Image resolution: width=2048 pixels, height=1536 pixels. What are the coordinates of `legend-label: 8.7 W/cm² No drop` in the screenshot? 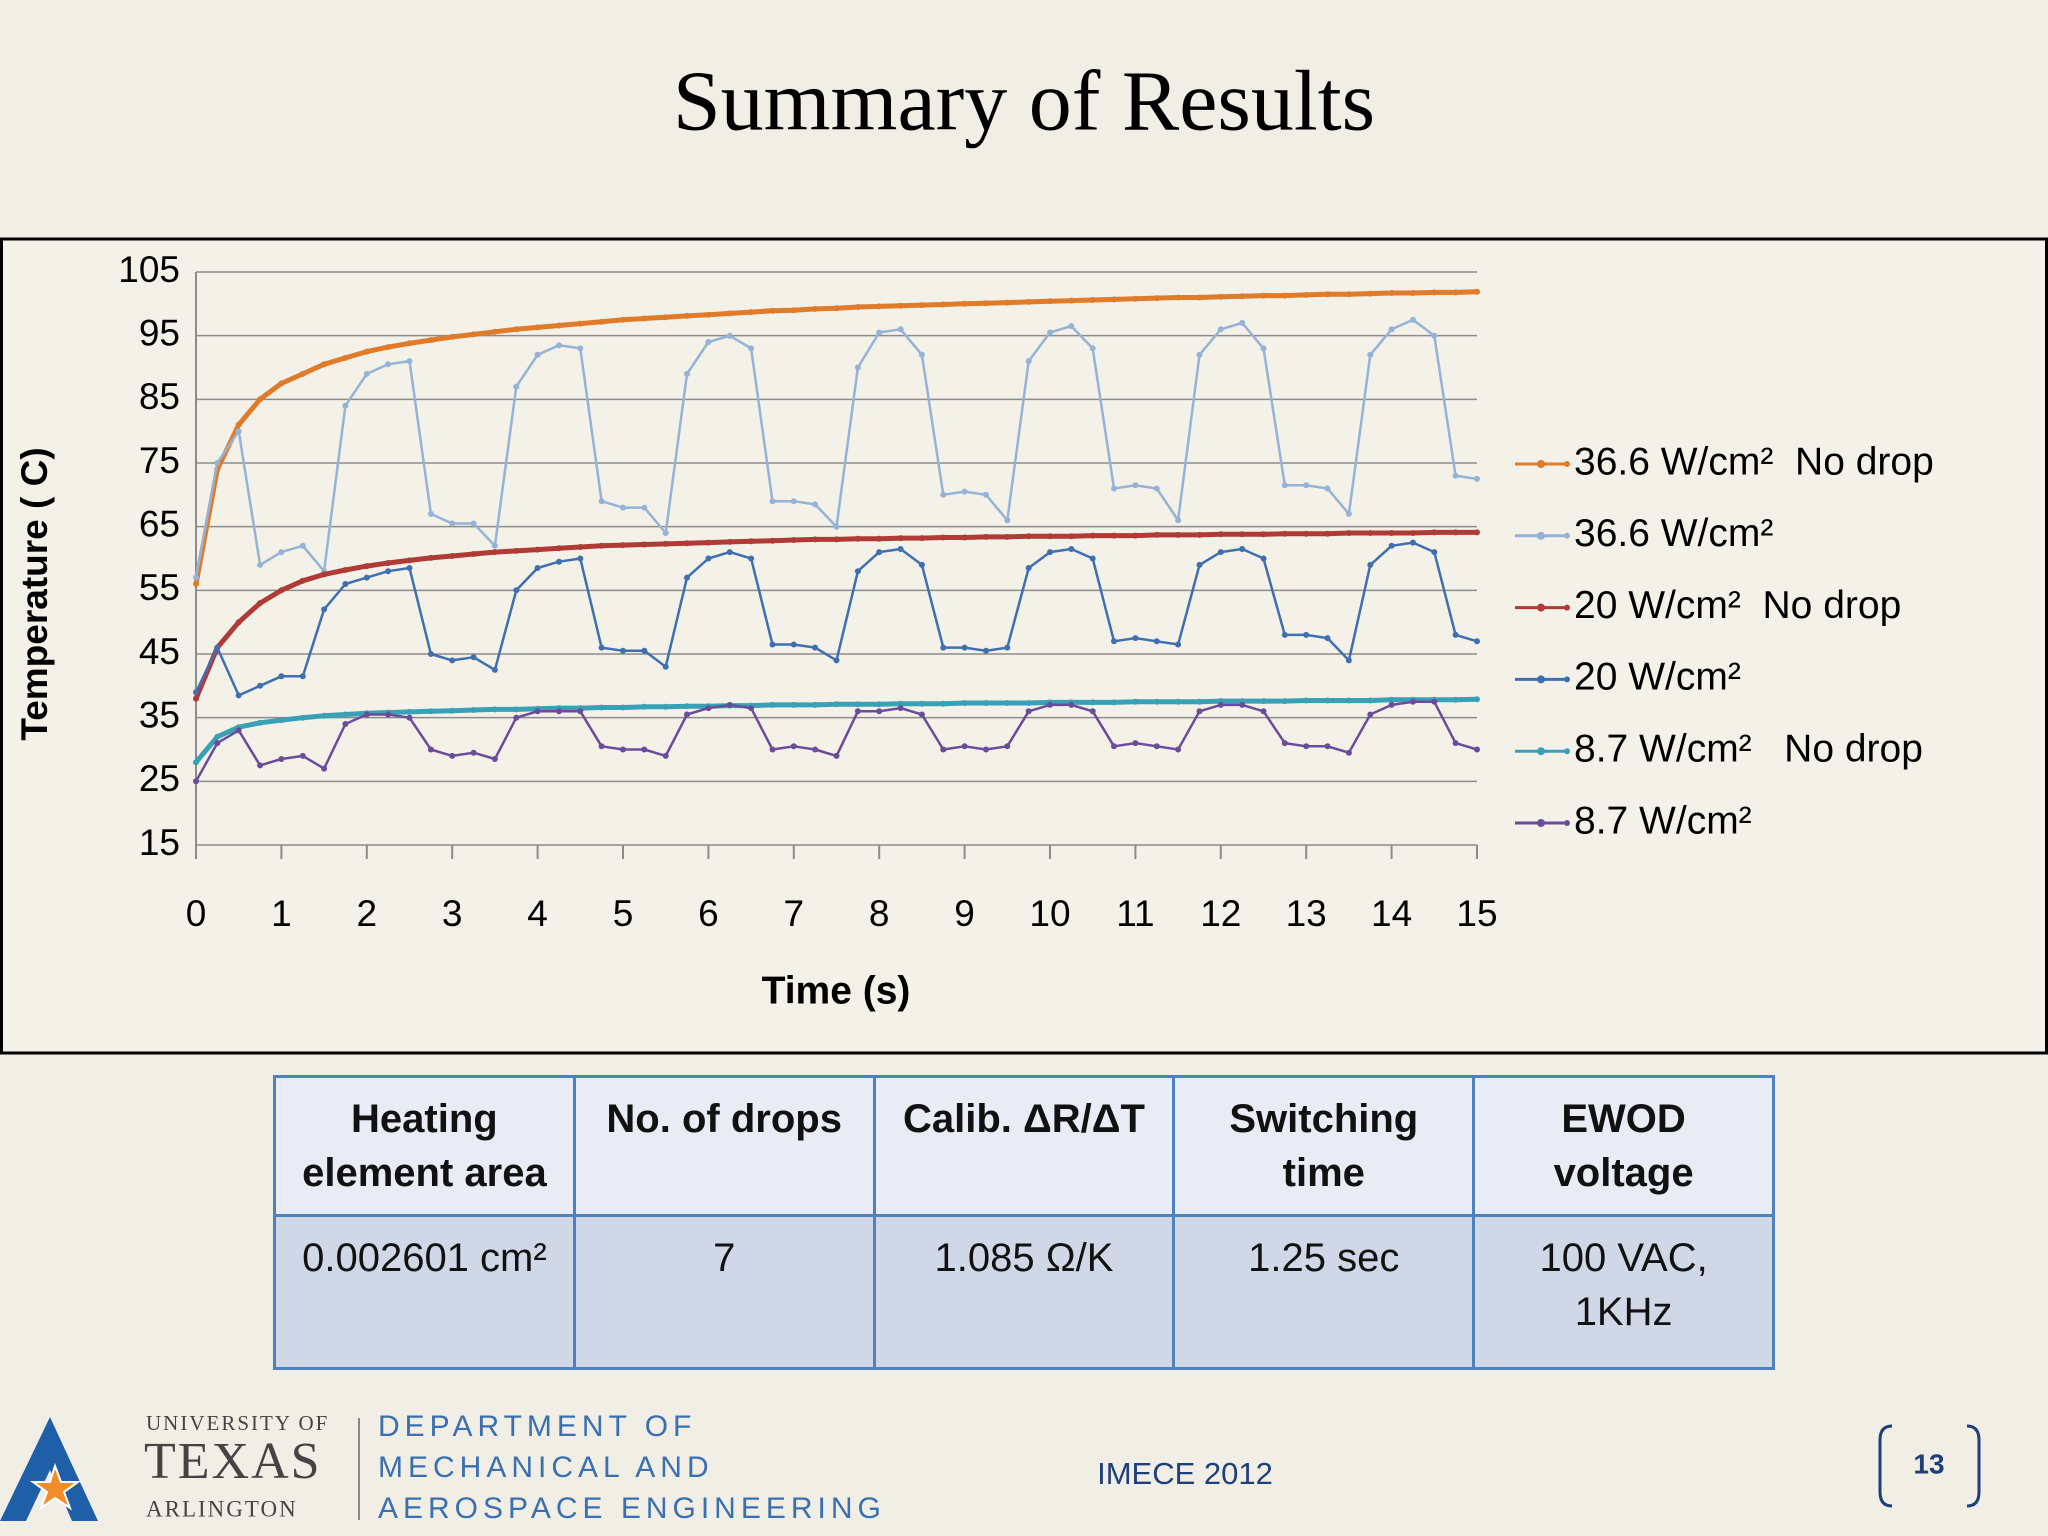 It's located at (1748, 748).